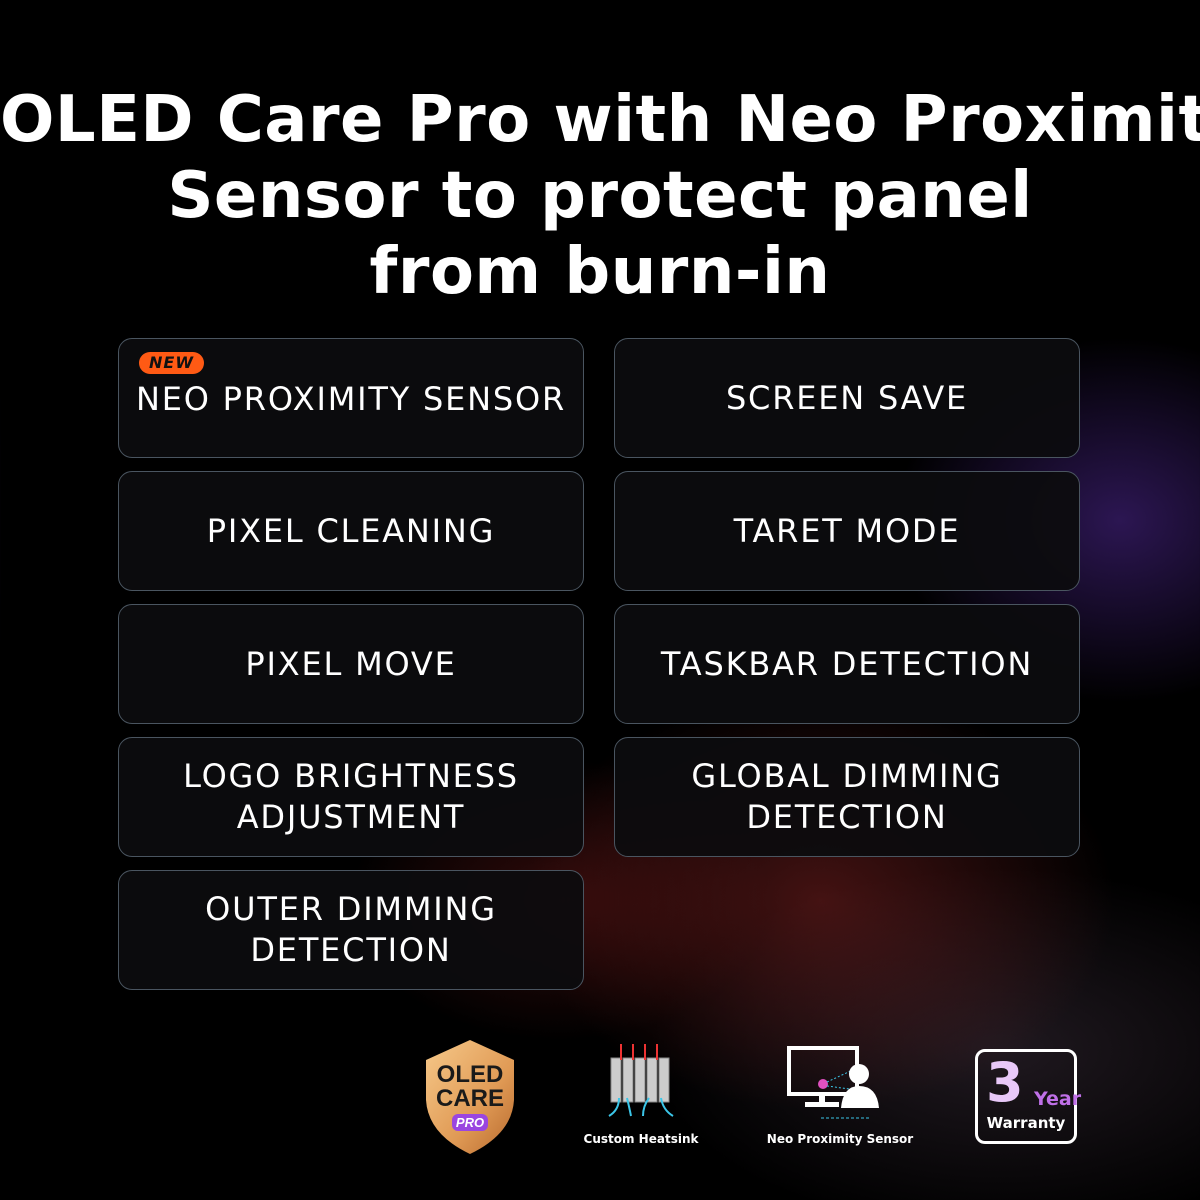 Image resolution: width=1200 pixels, height=1200 pixels. I want to click on oled-care-pro-shield-icon: OLED CARE PRO, so click(470, 1097).